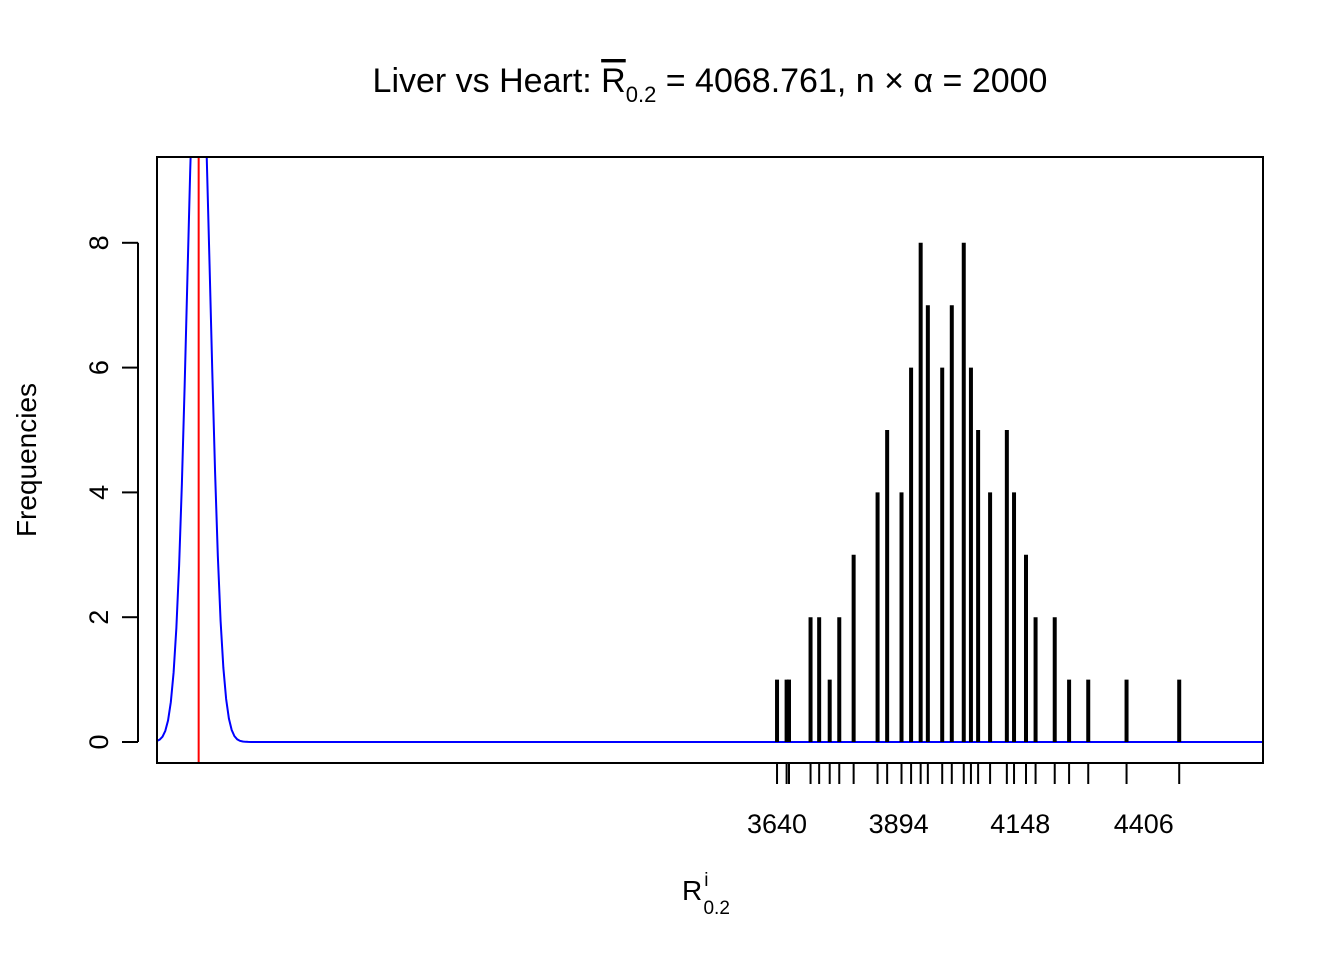  What do you see at coordinates (99, 367) in the screenshot?
I see `y-tick-label: 6` at bounding box center [99, 367].